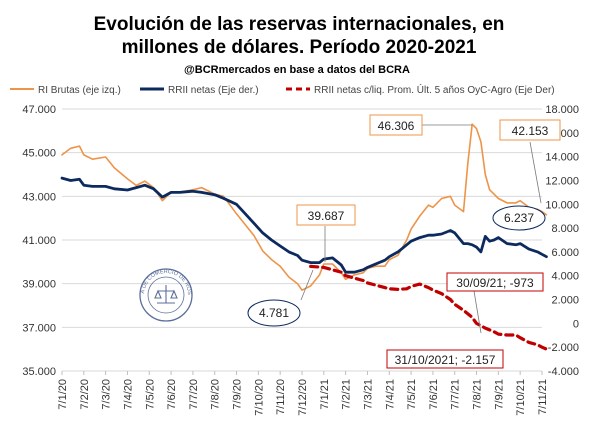 This screenshot has width=599, height=437. Describe the element at coordinates (194, 394) in the screenshot. I see `x-tick-label: 7/7/20` at that location.